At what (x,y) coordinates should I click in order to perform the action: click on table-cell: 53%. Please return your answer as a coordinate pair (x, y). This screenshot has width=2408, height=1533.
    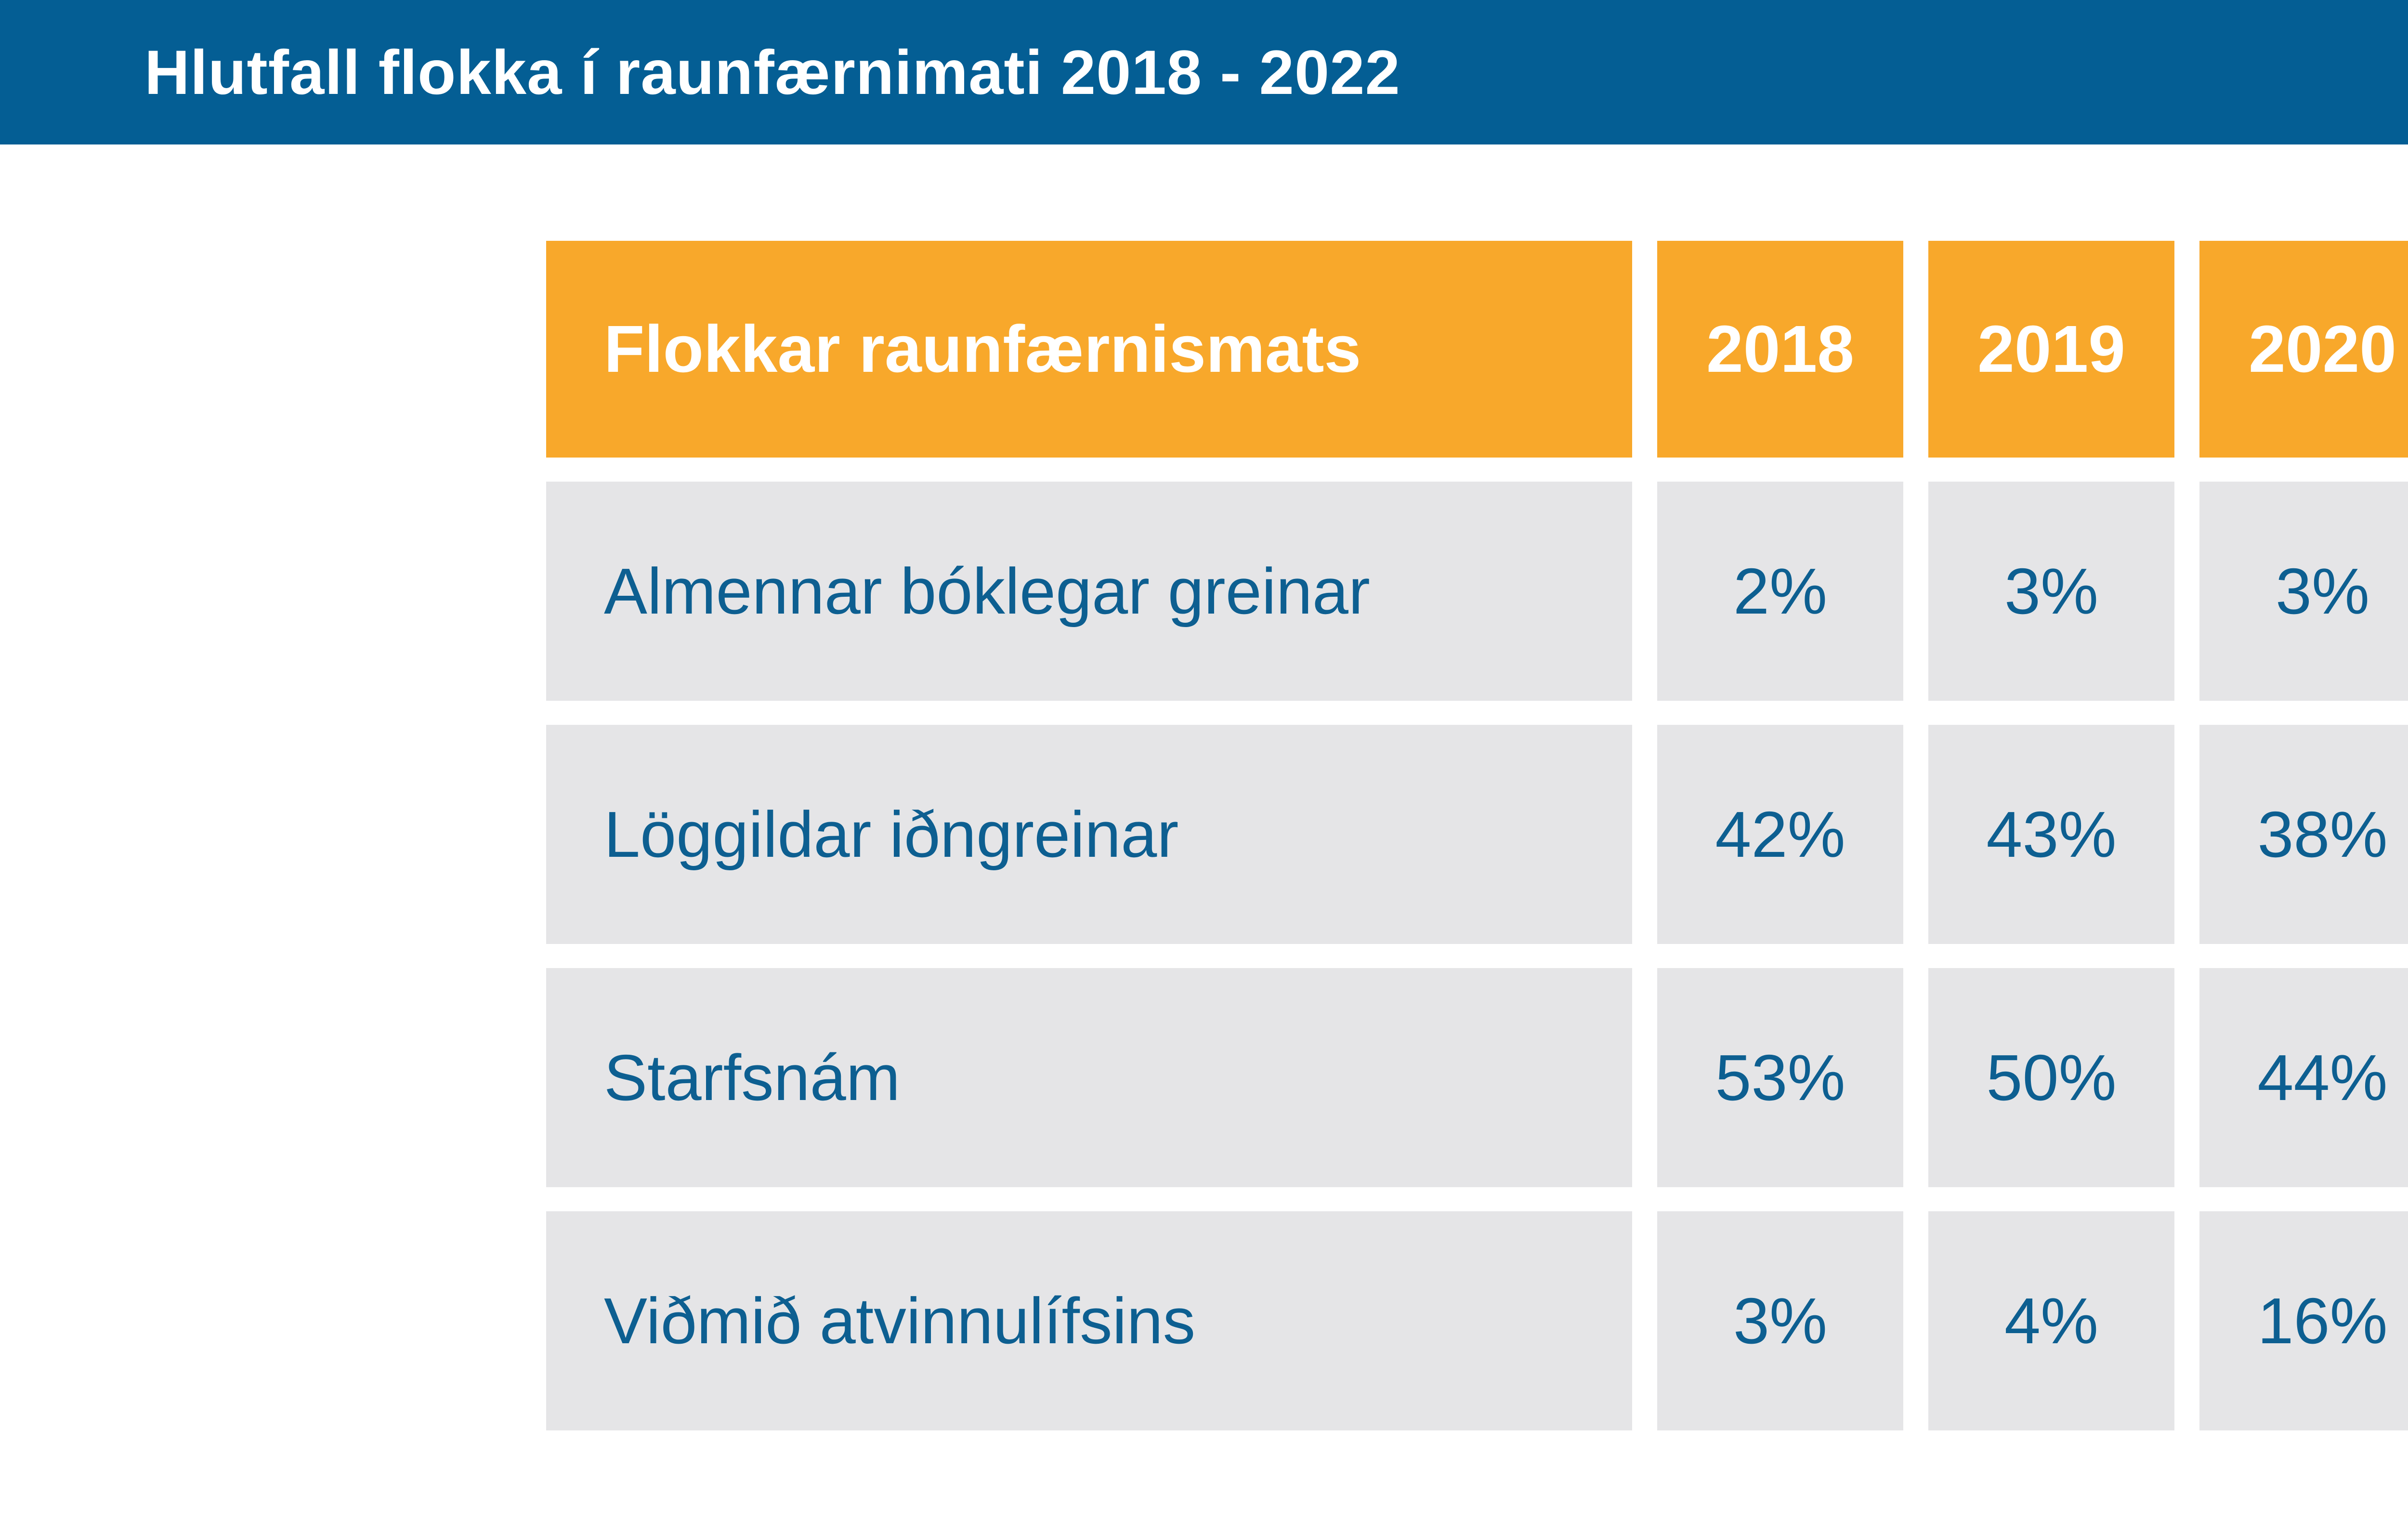
    Looking at the image, I should click on (1780, 1077).